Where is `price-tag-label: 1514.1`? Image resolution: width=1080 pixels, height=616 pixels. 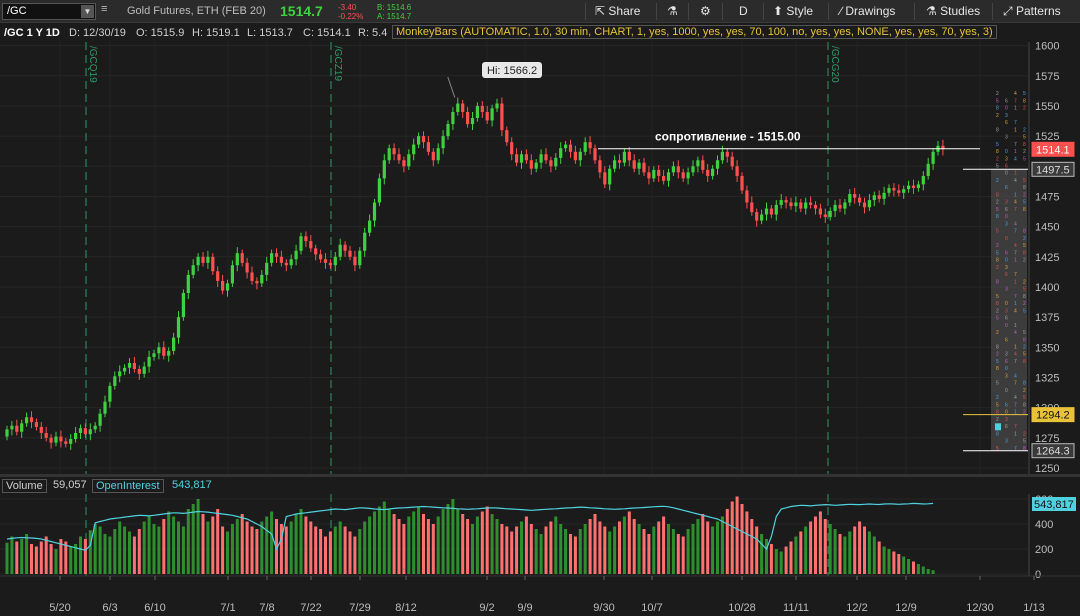 price-tag-label: 1514.1 is located at coordinates (1053, 150).